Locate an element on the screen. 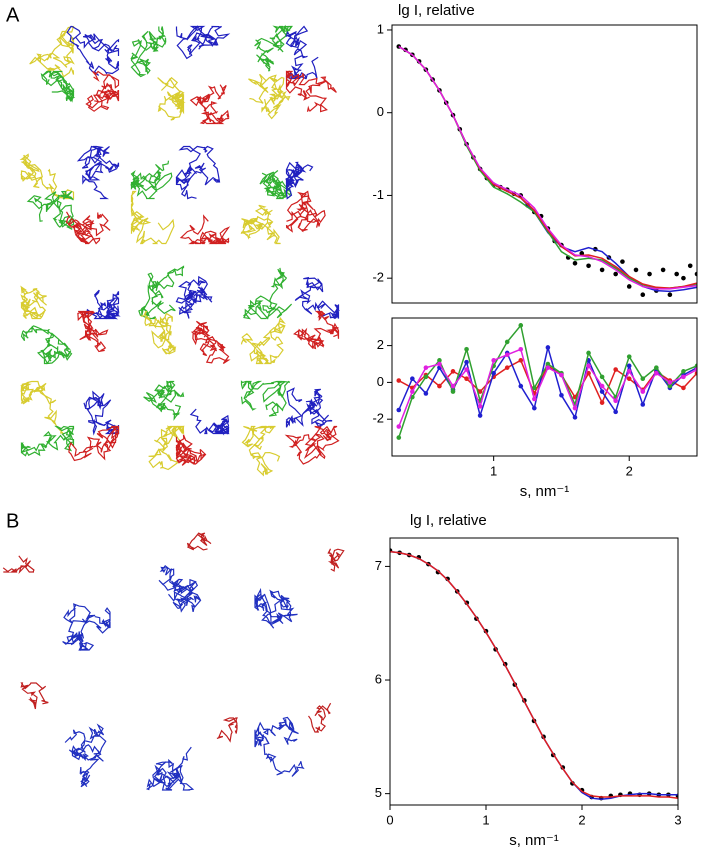 The height and width of the screenshot is (858, 707). y-tick-label: 5 is located at coordinates (378, 792).